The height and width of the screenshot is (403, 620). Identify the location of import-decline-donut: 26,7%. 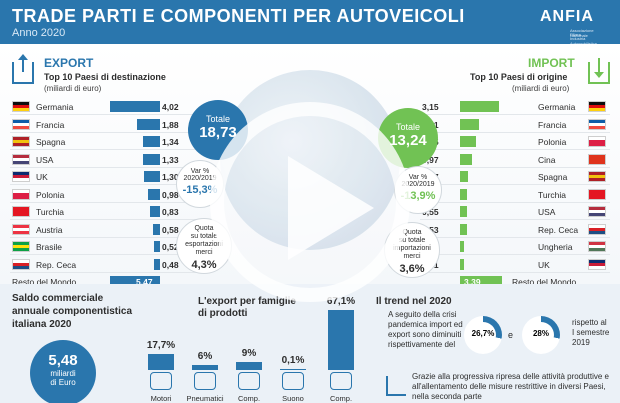
(483, 335).